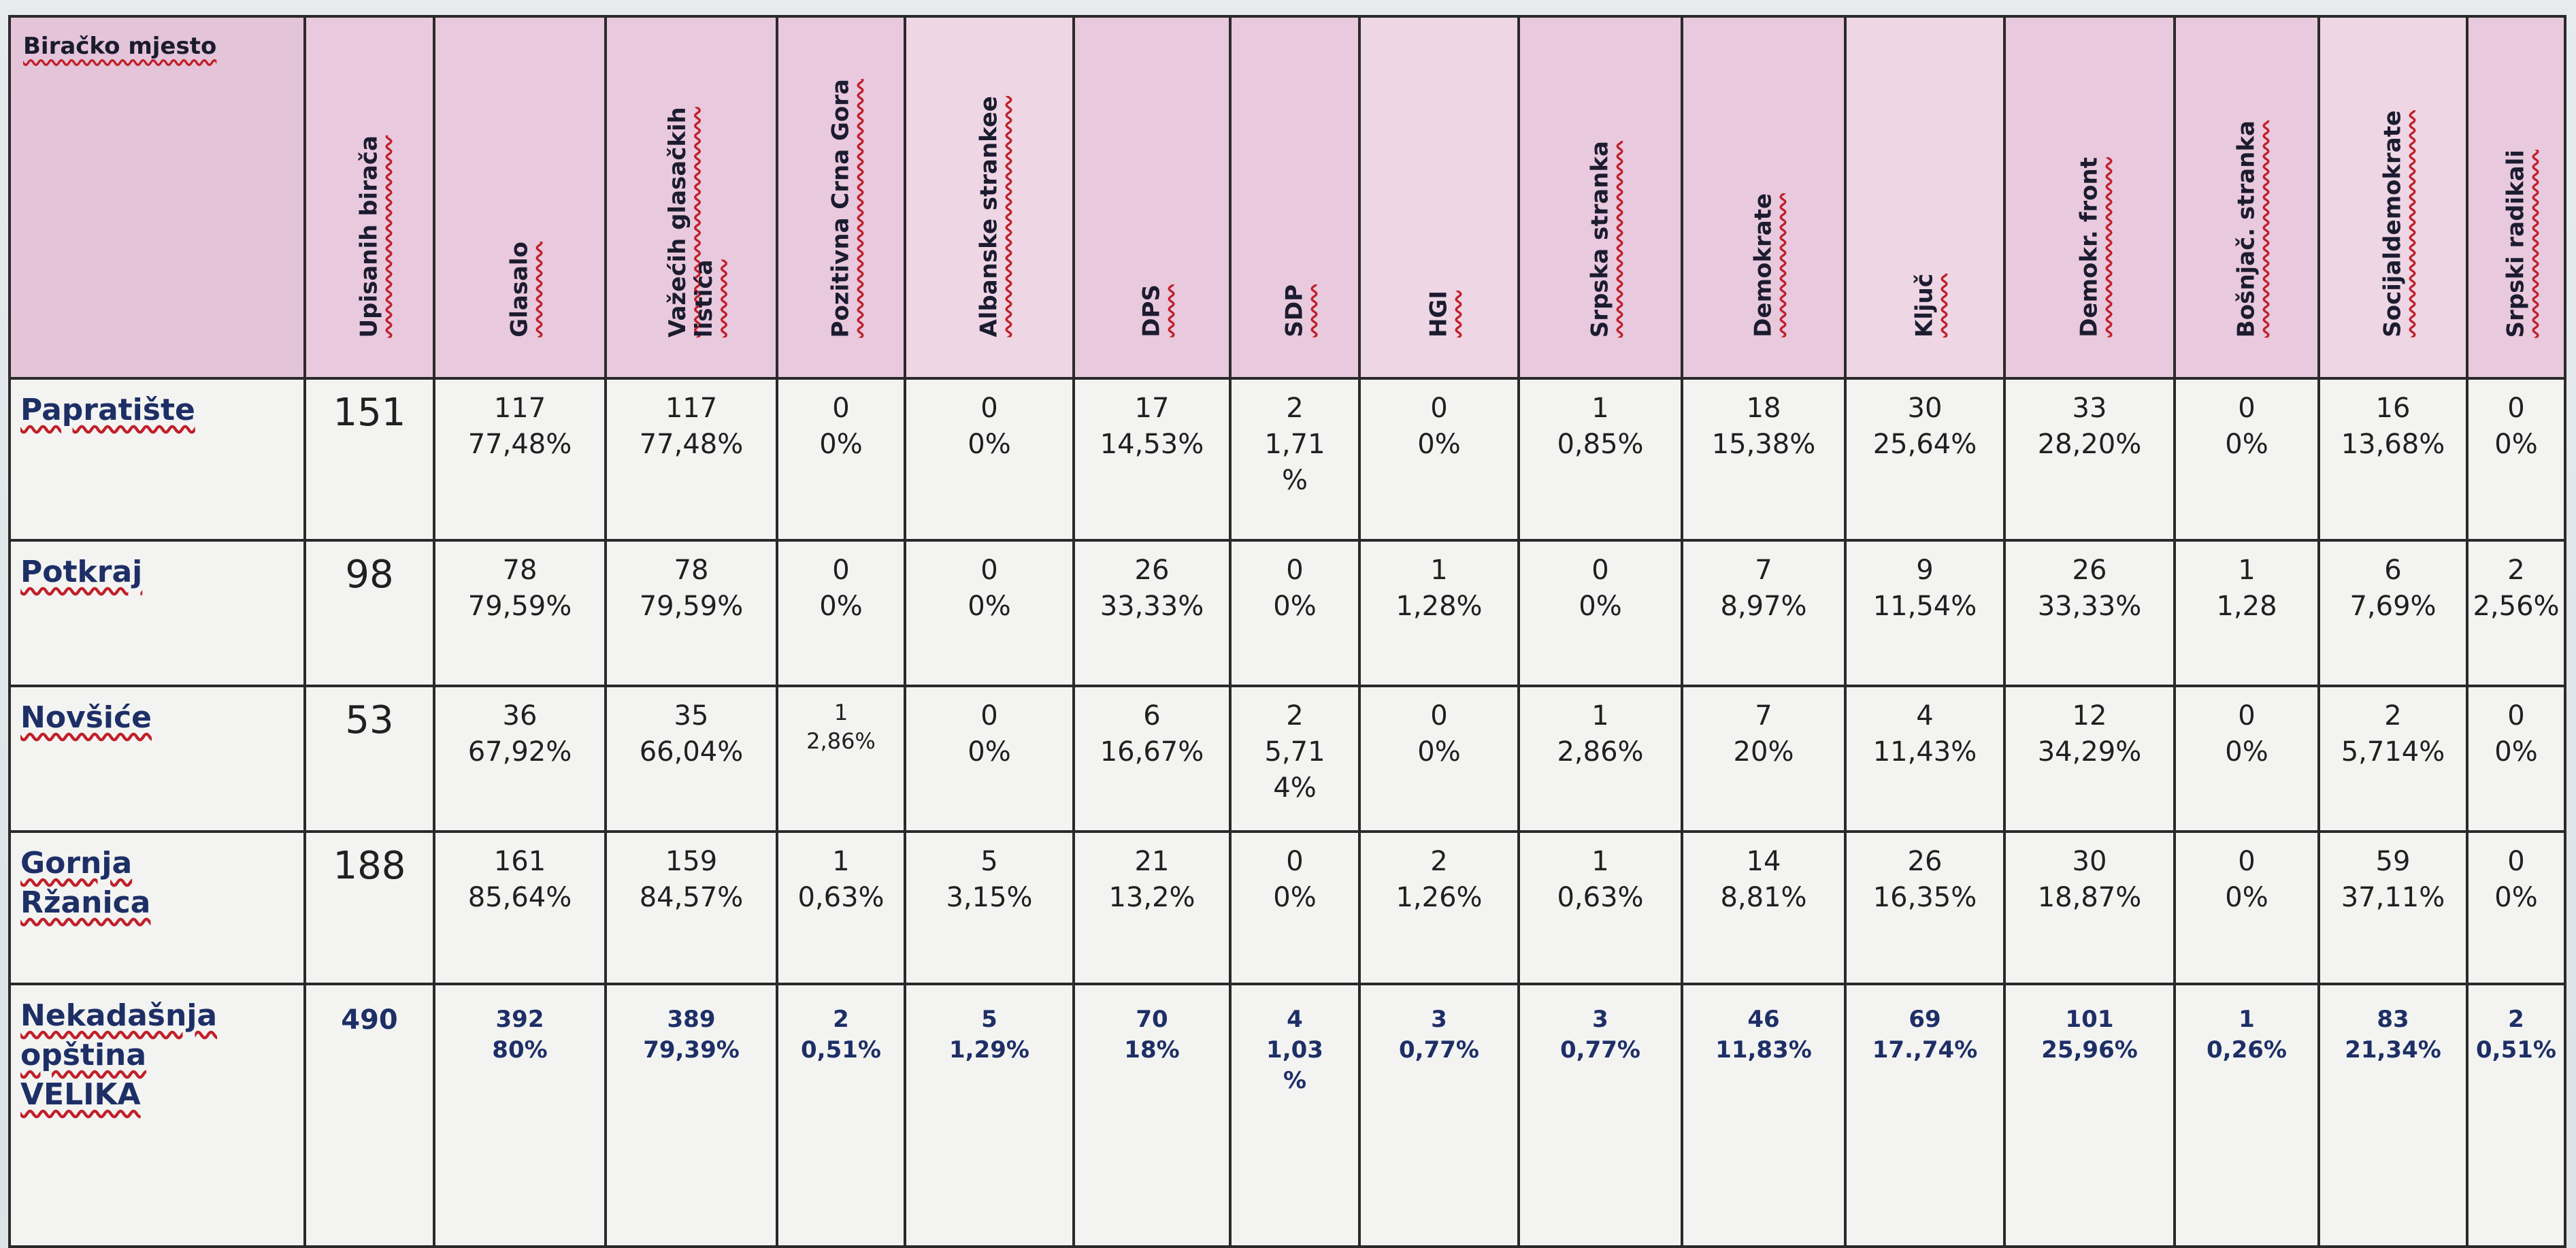  Describe the element at coordinates (2393, 408) in the screenshot. I see `vote-count: 16` at that location.